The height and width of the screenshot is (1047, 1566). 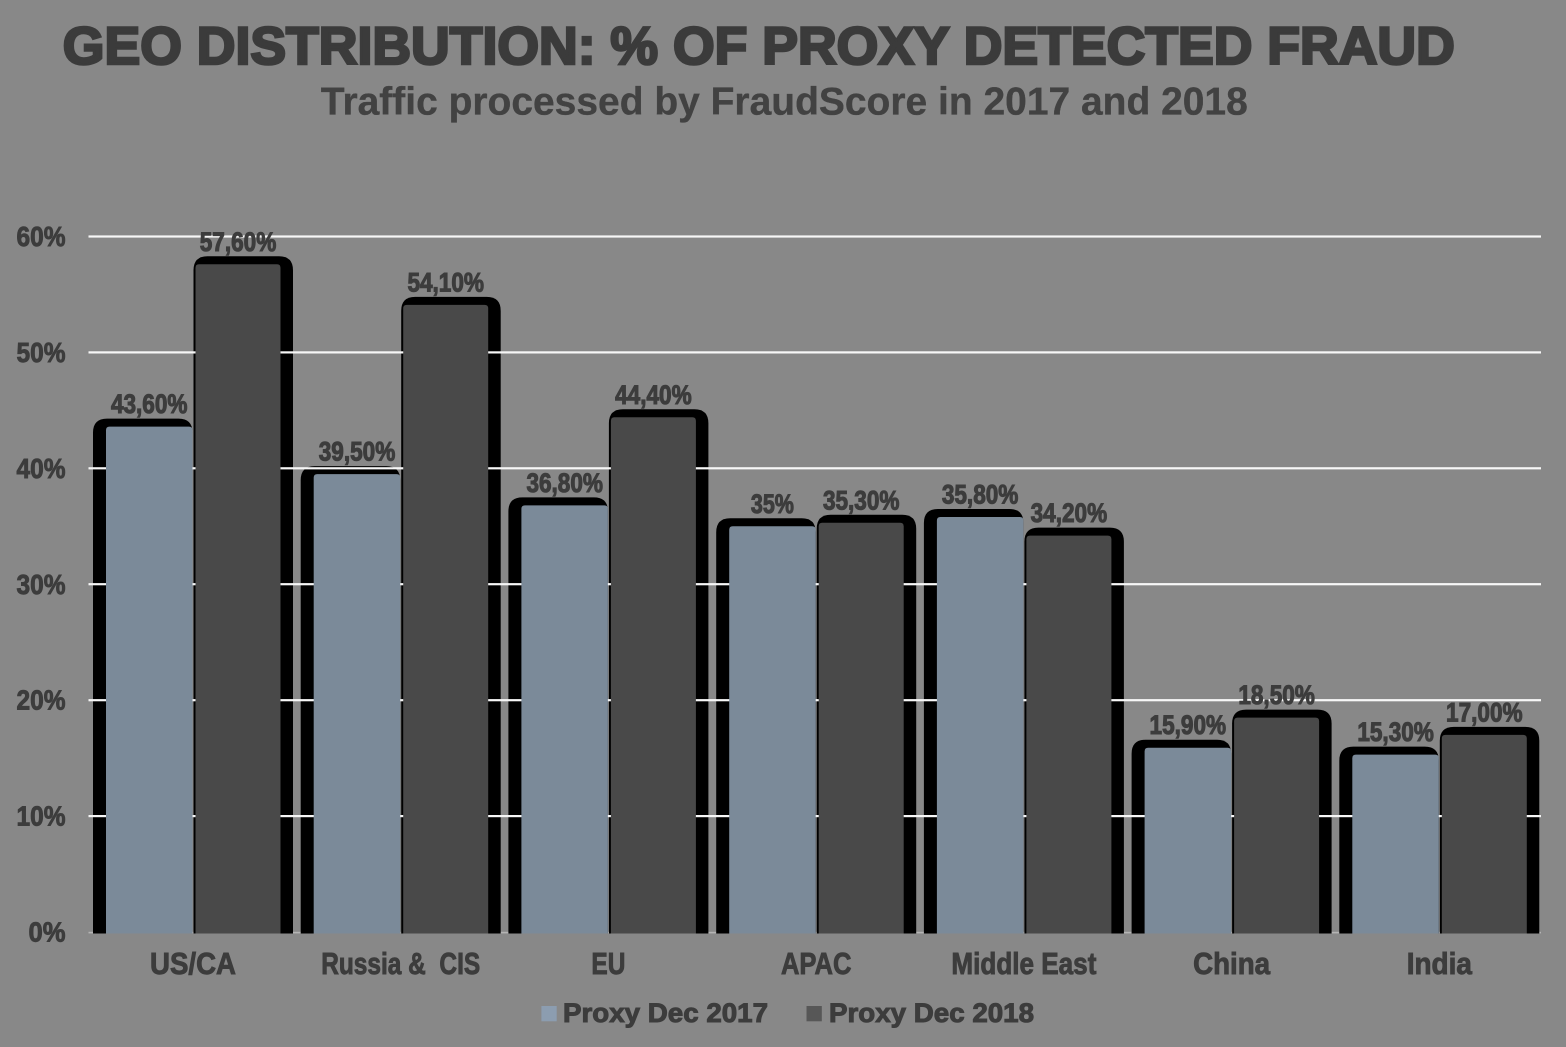 I want to click on svg-text: 34,20%, so click(x=1069, y=513).